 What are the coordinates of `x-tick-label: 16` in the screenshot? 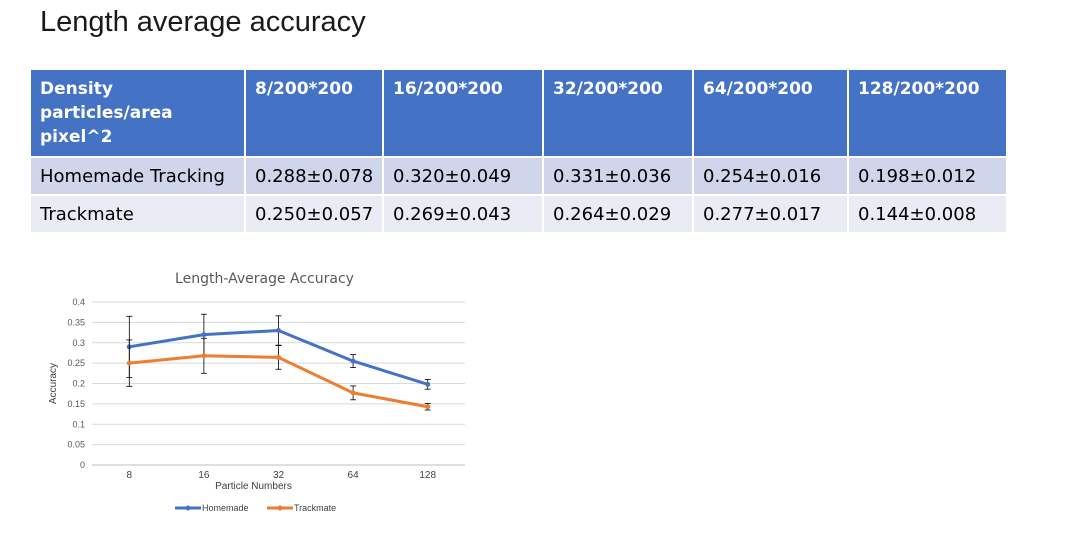 It's located at (204, 475).